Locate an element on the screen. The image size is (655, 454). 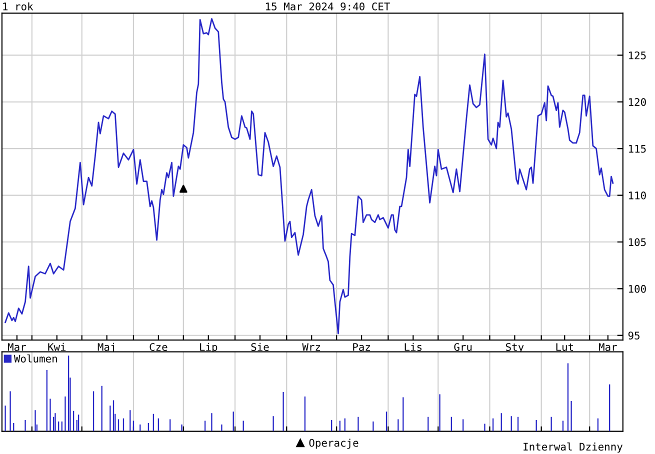
y-tick-label: 115 is located at coordinates (637, 148).